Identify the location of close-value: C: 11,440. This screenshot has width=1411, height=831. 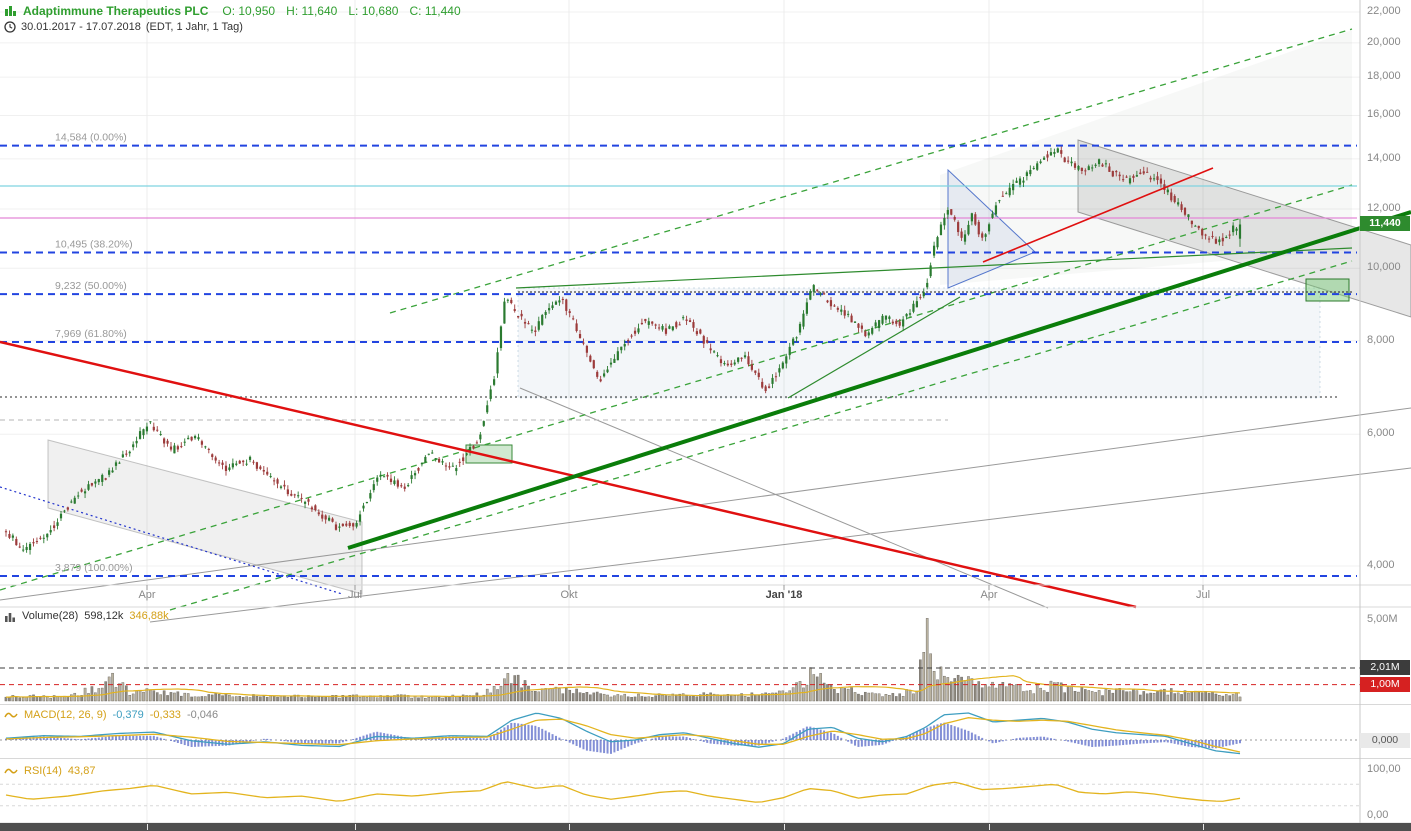
(435, 11).